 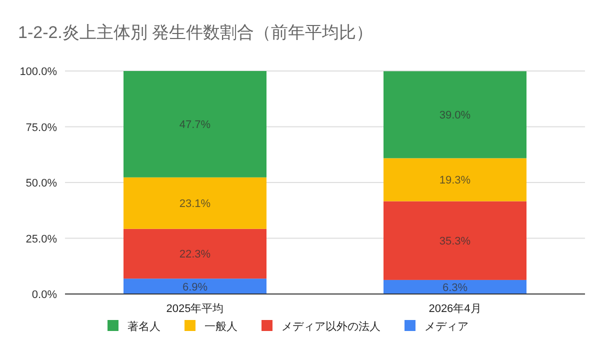 I want to click on legend-label: メディア, so click(x=446, y=327).